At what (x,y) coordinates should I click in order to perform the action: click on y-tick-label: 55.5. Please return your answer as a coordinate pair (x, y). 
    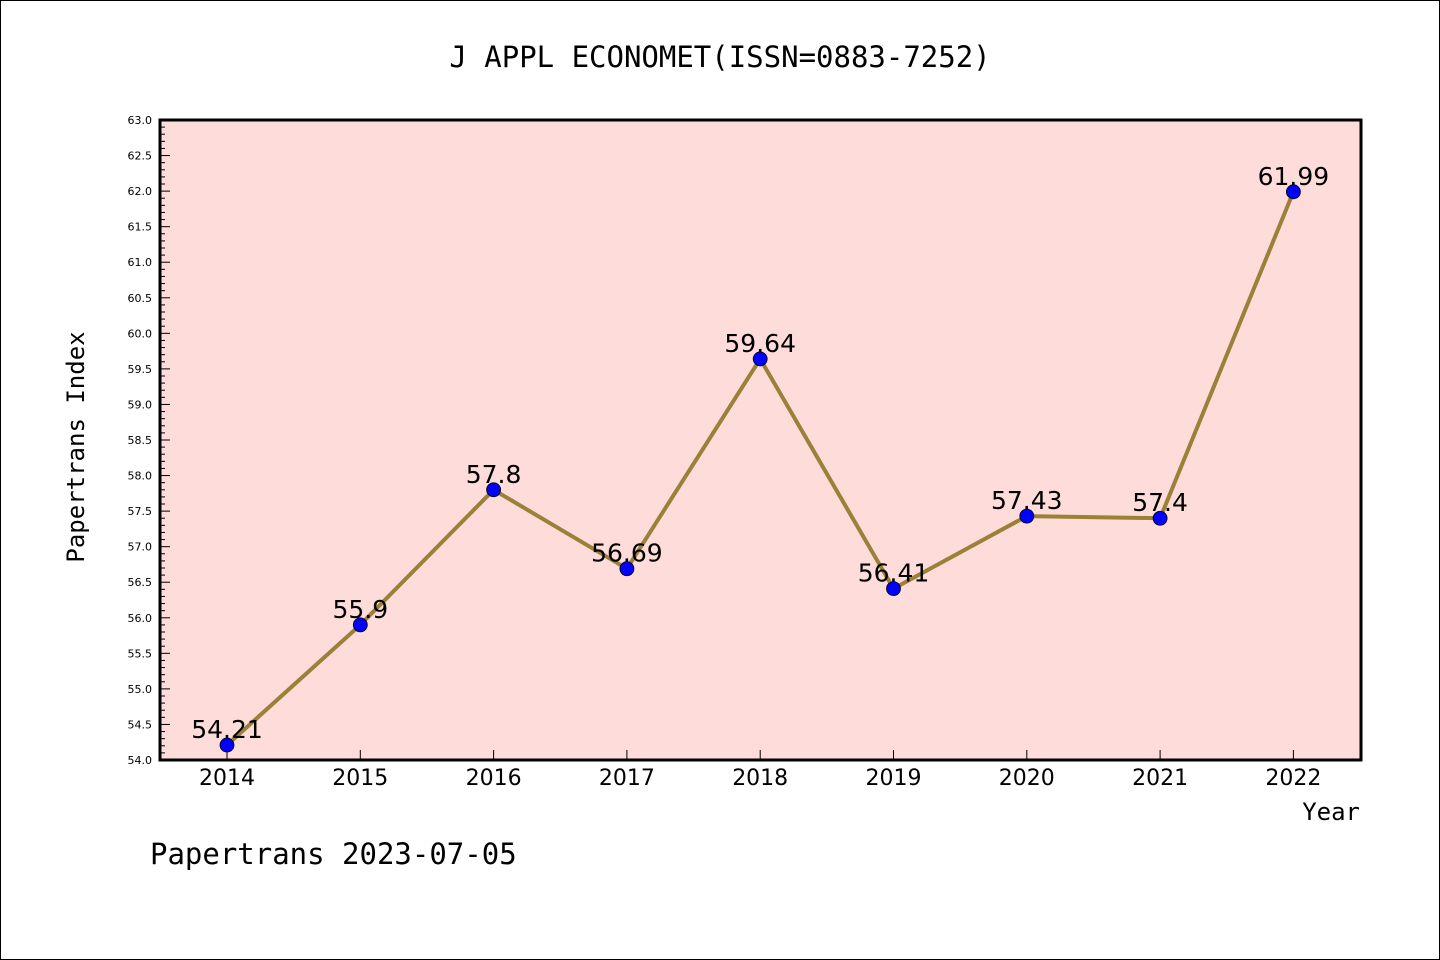
    Looking at the image, I should click on (140, 653).